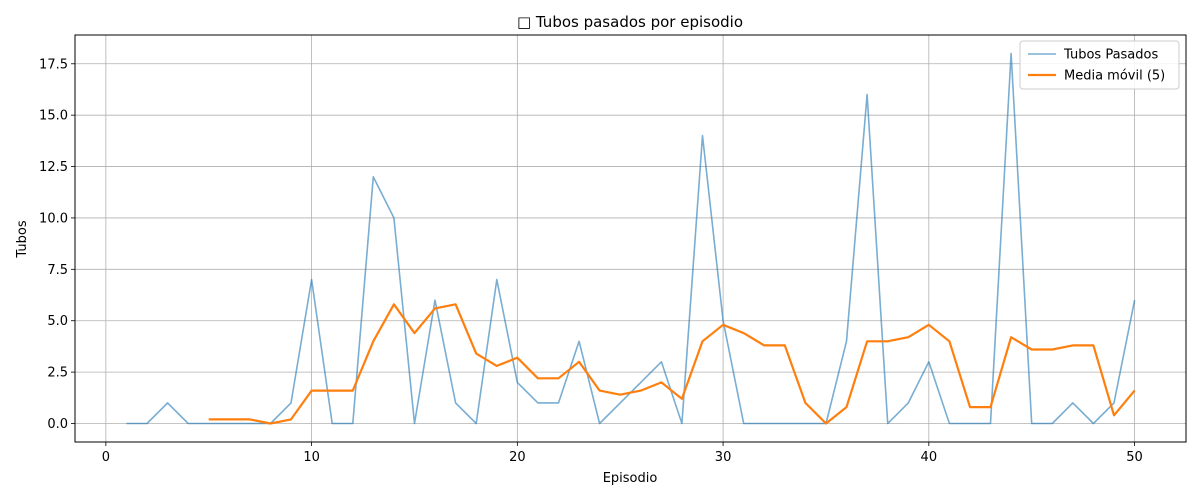  Describe the element at coordinates (723, 457) in the screenshot. I see `x-tick-label: 30` at that location.